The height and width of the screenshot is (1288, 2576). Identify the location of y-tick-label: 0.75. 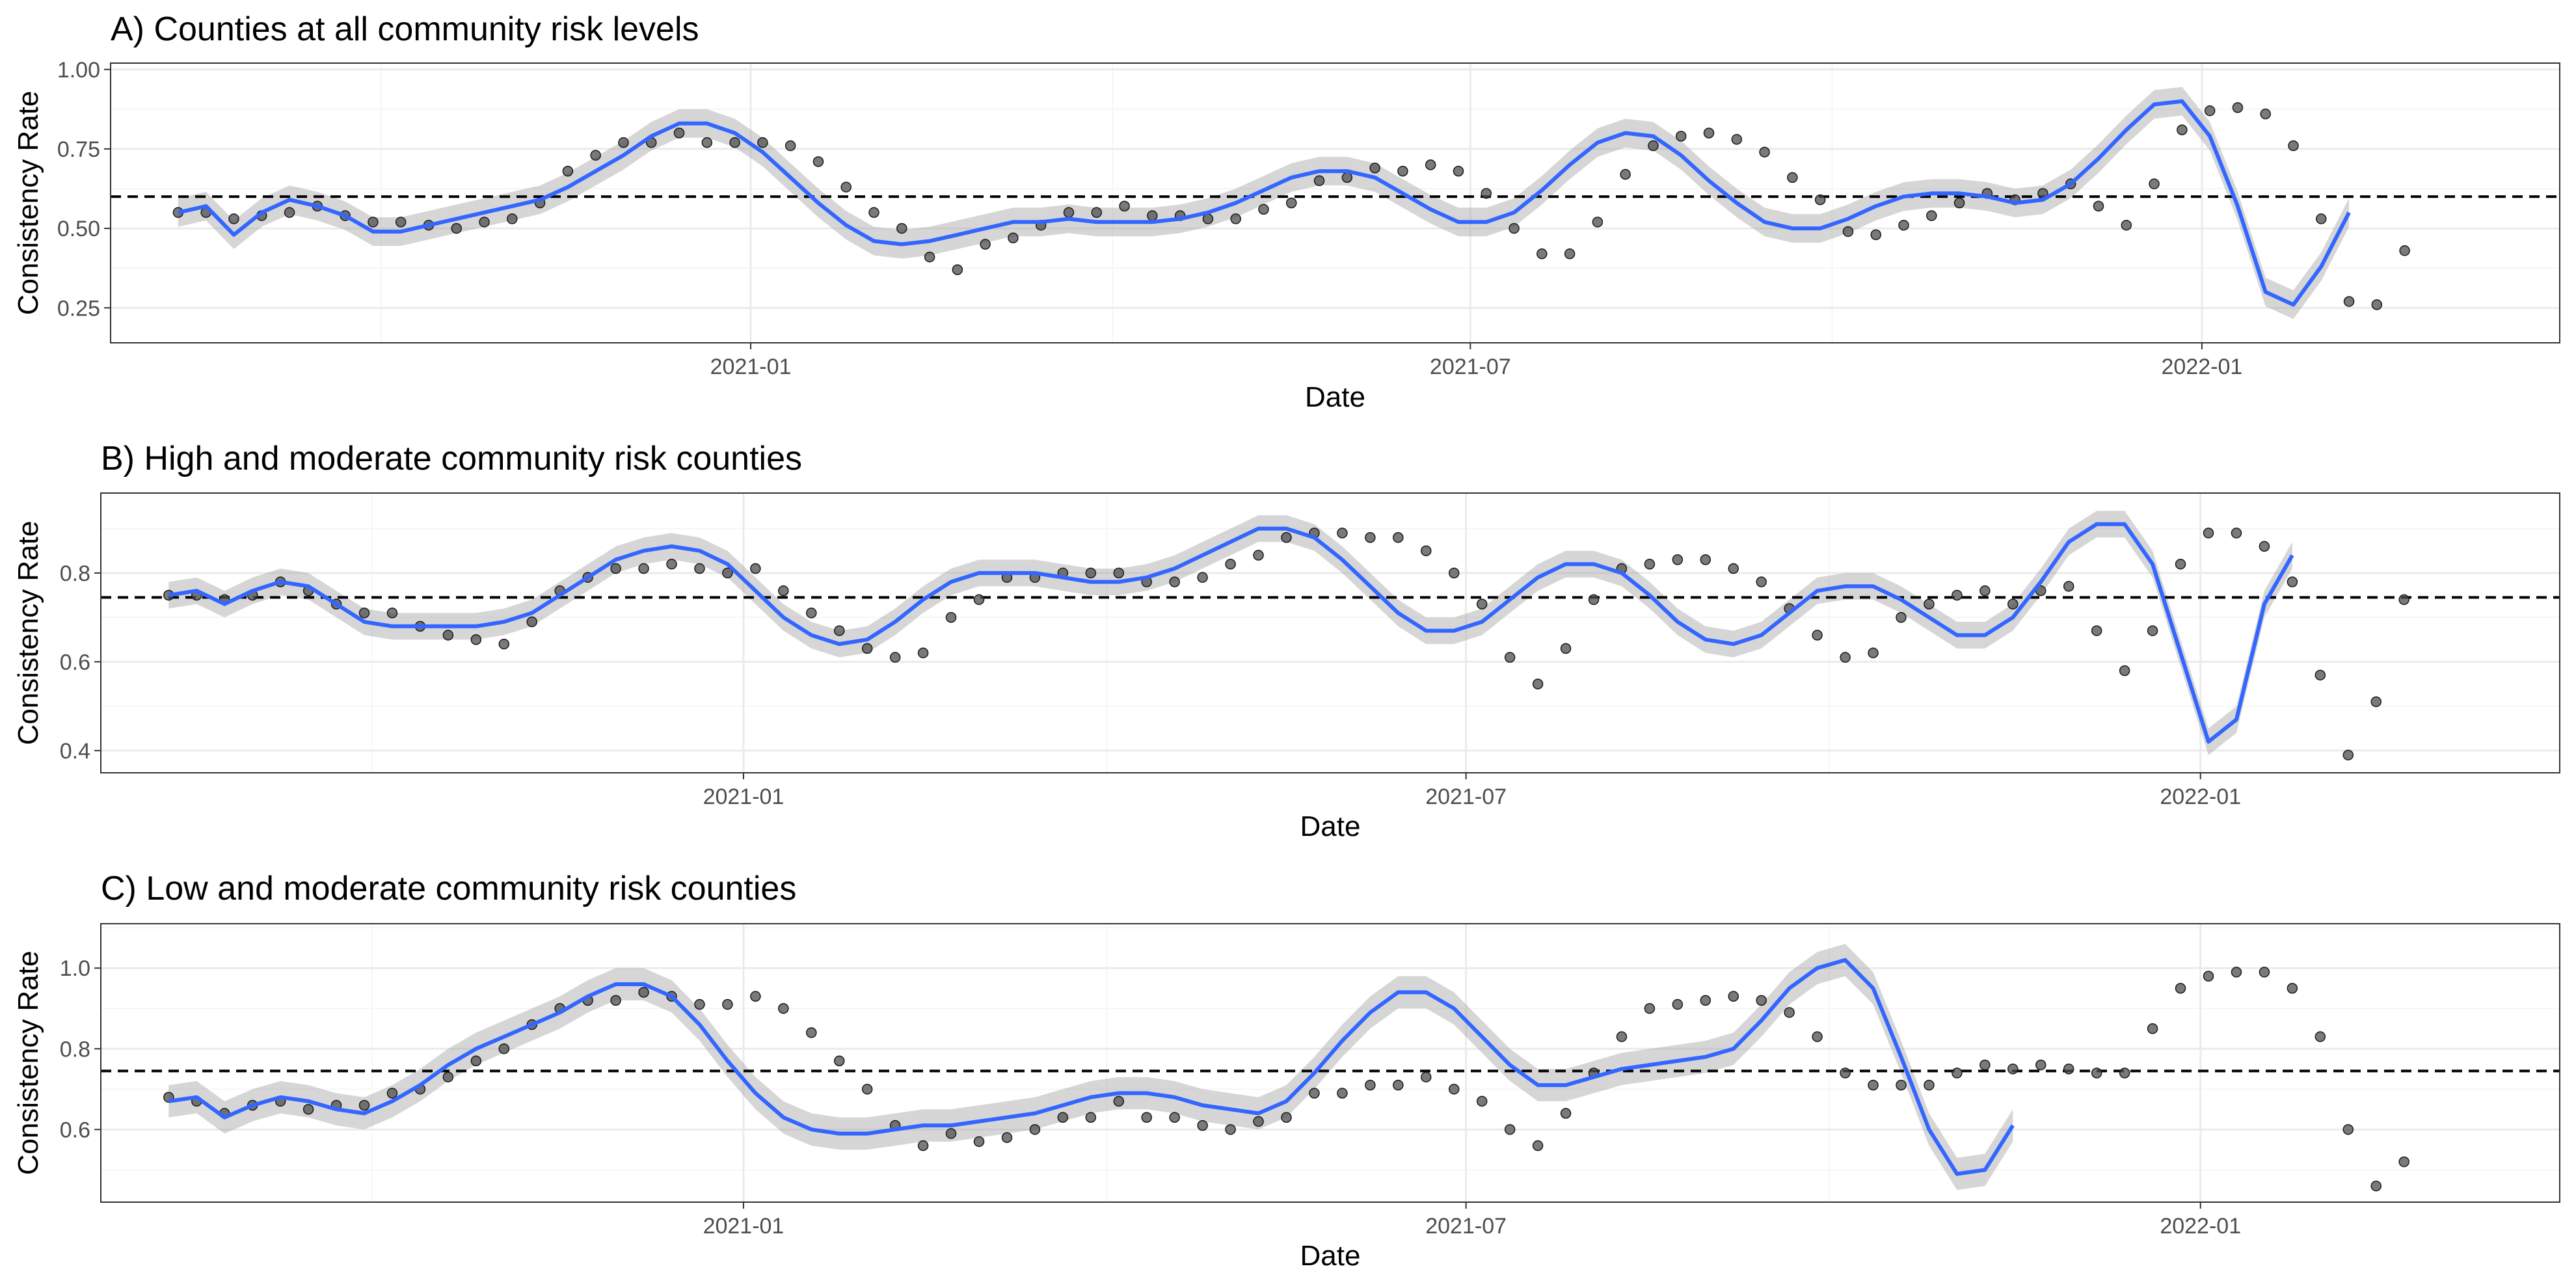
(78, 149).